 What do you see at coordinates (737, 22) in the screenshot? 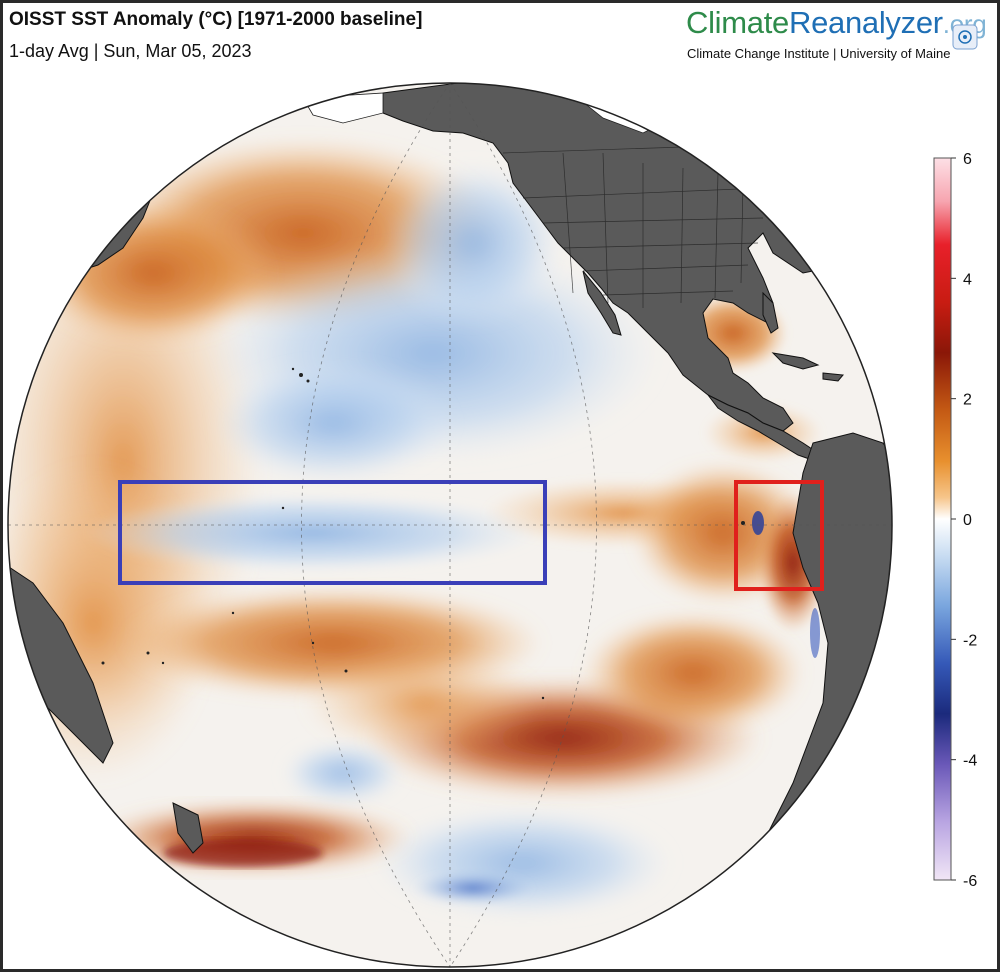
I see `brand-name-part1: Climate` at bounding box center [737, 22].